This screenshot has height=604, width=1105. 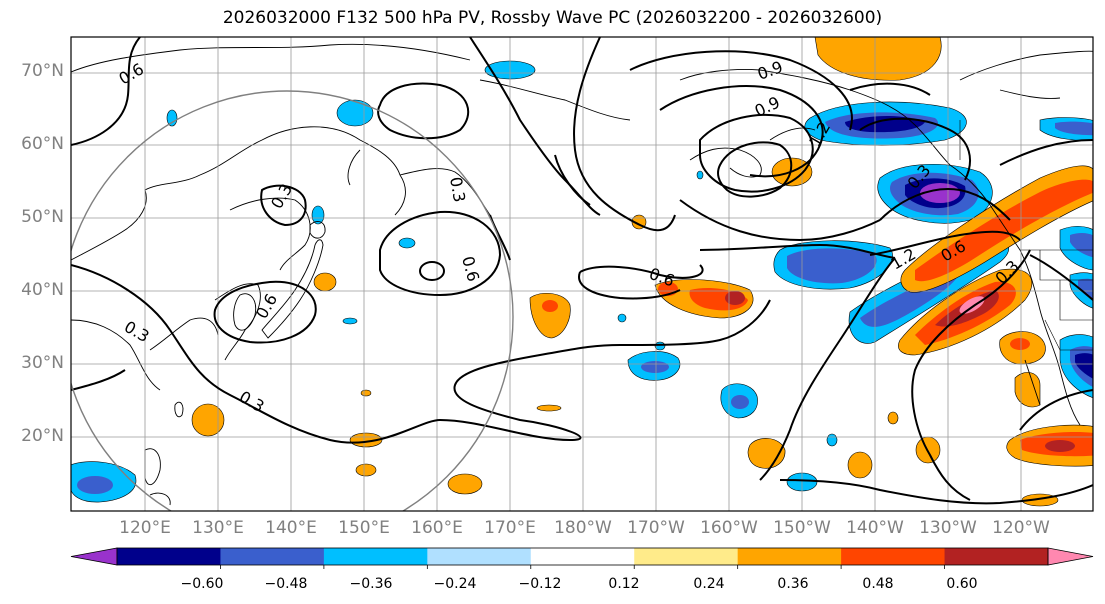 I want to click on colorbar-tick-label: 0.24, so click(x=709, y=584).